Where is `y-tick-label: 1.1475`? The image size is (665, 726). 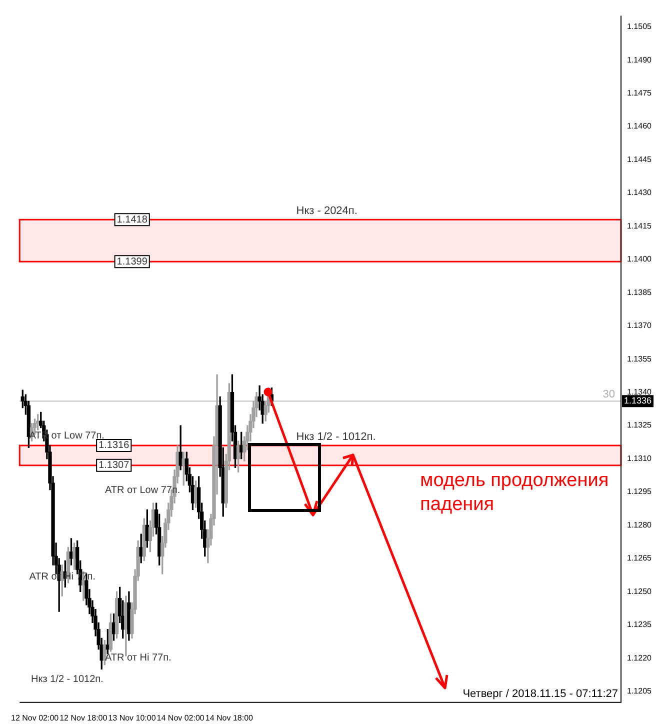 y-tick-label: 1.1475 is located at coordinates (639, 93).